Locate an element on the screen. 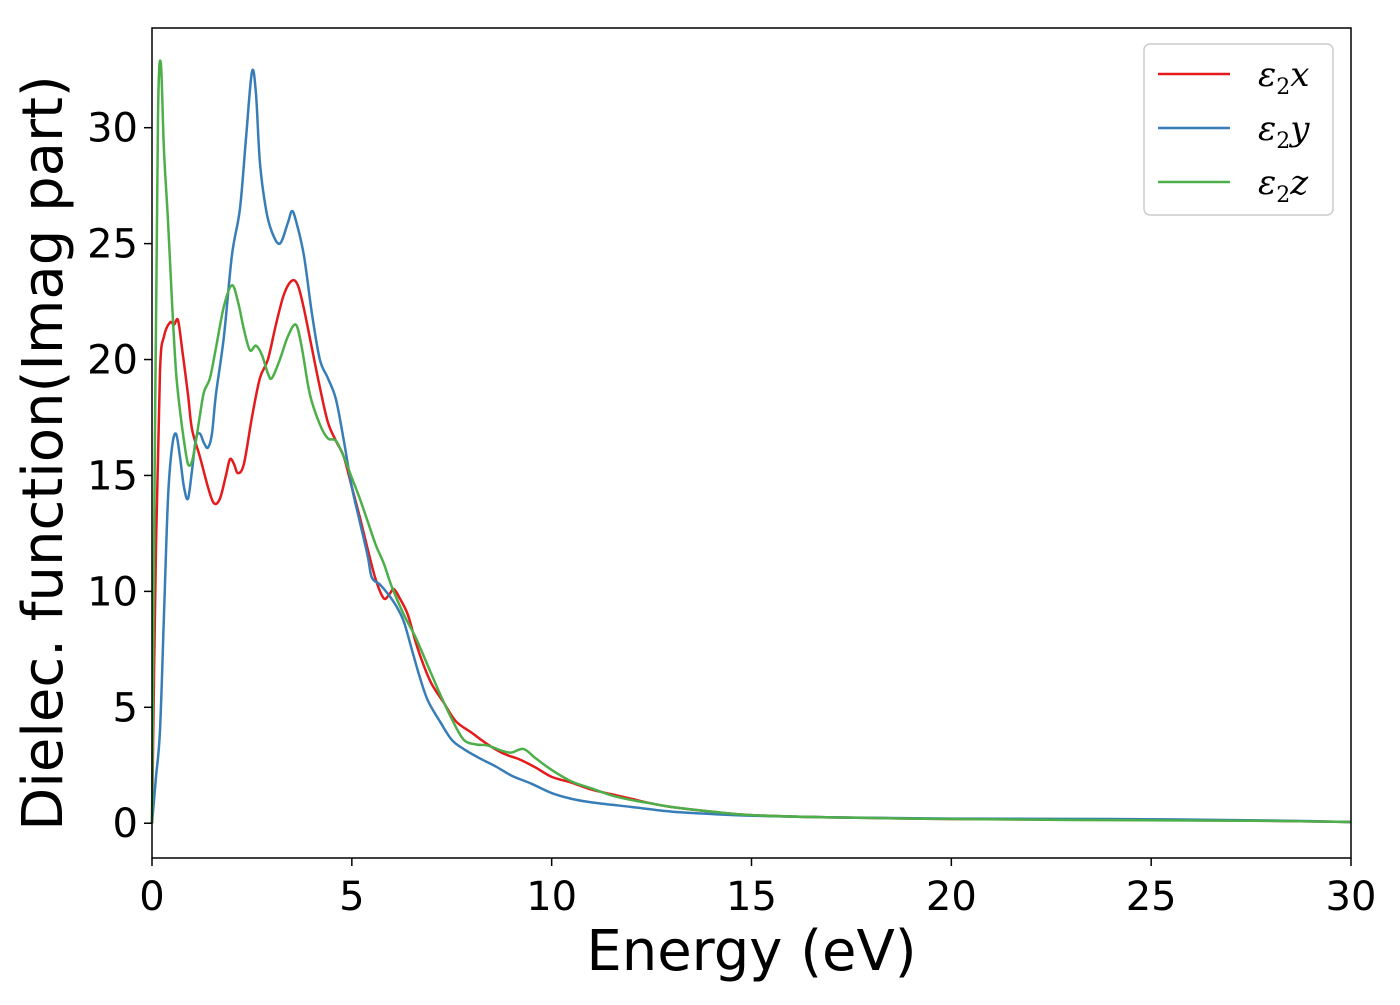 This screenshot has height=1005, width=1400. x-tick-label: 5 is located at coordinates (351, 897).